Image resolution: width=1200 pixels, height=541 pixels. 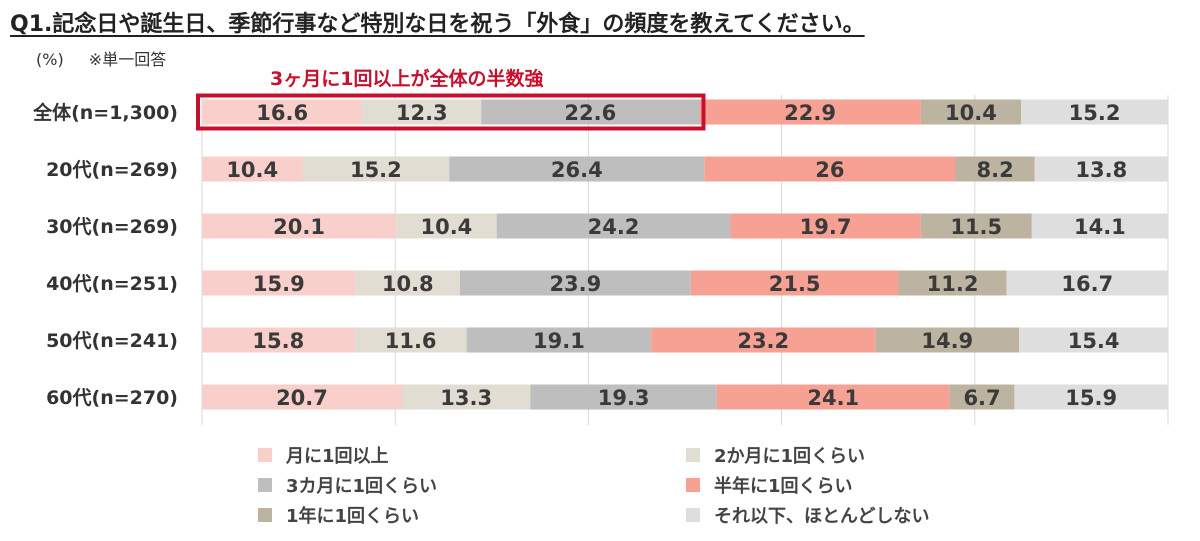 I want to click on data-label: 20.7, so click(x=302, y=398).